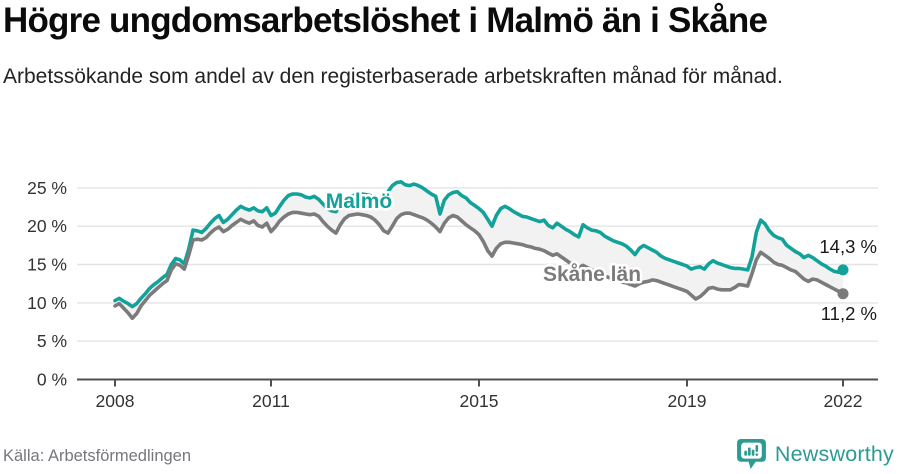  I want to click on malmo-end-value: 14,3 %, so click(848, 246).